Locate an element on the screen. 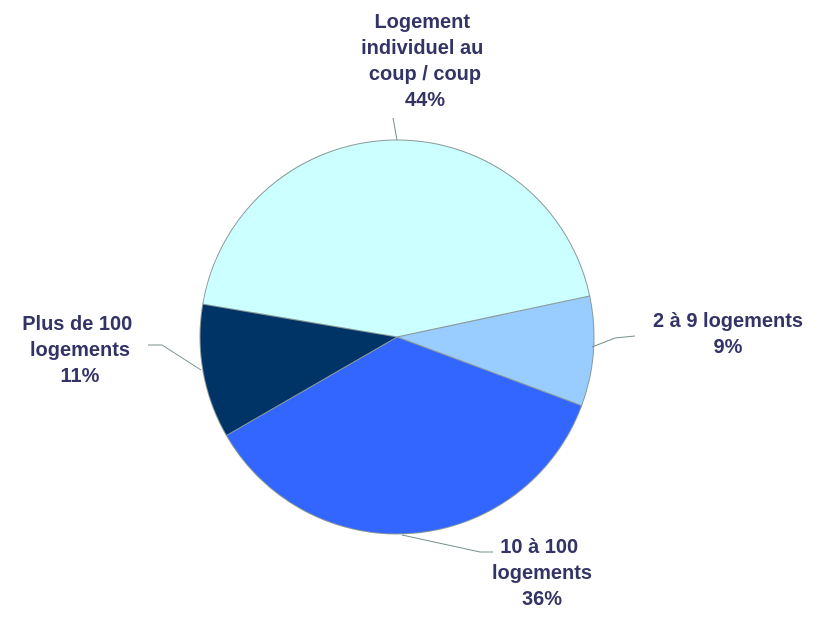  value-label: 11% is located at coordinates (80, 376).